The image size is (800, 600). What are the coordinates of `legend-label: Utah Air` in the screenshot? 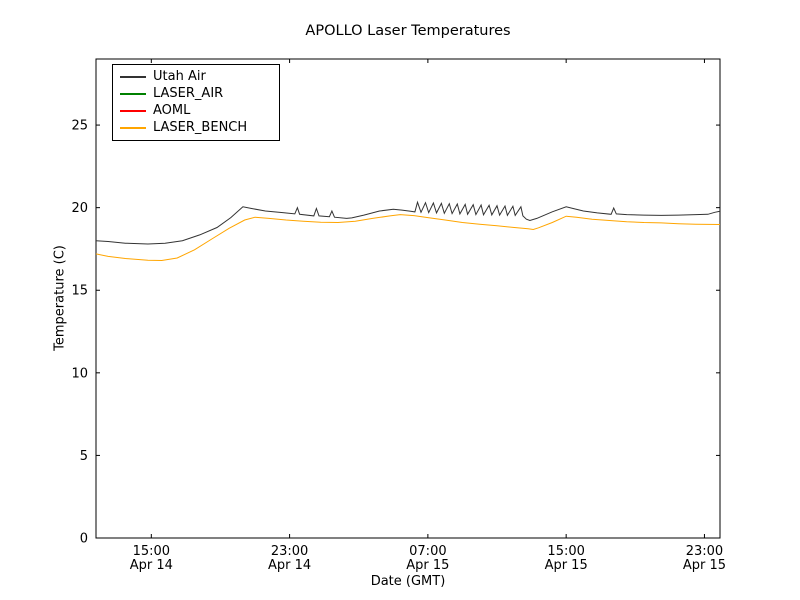 It's located at (179, 76).